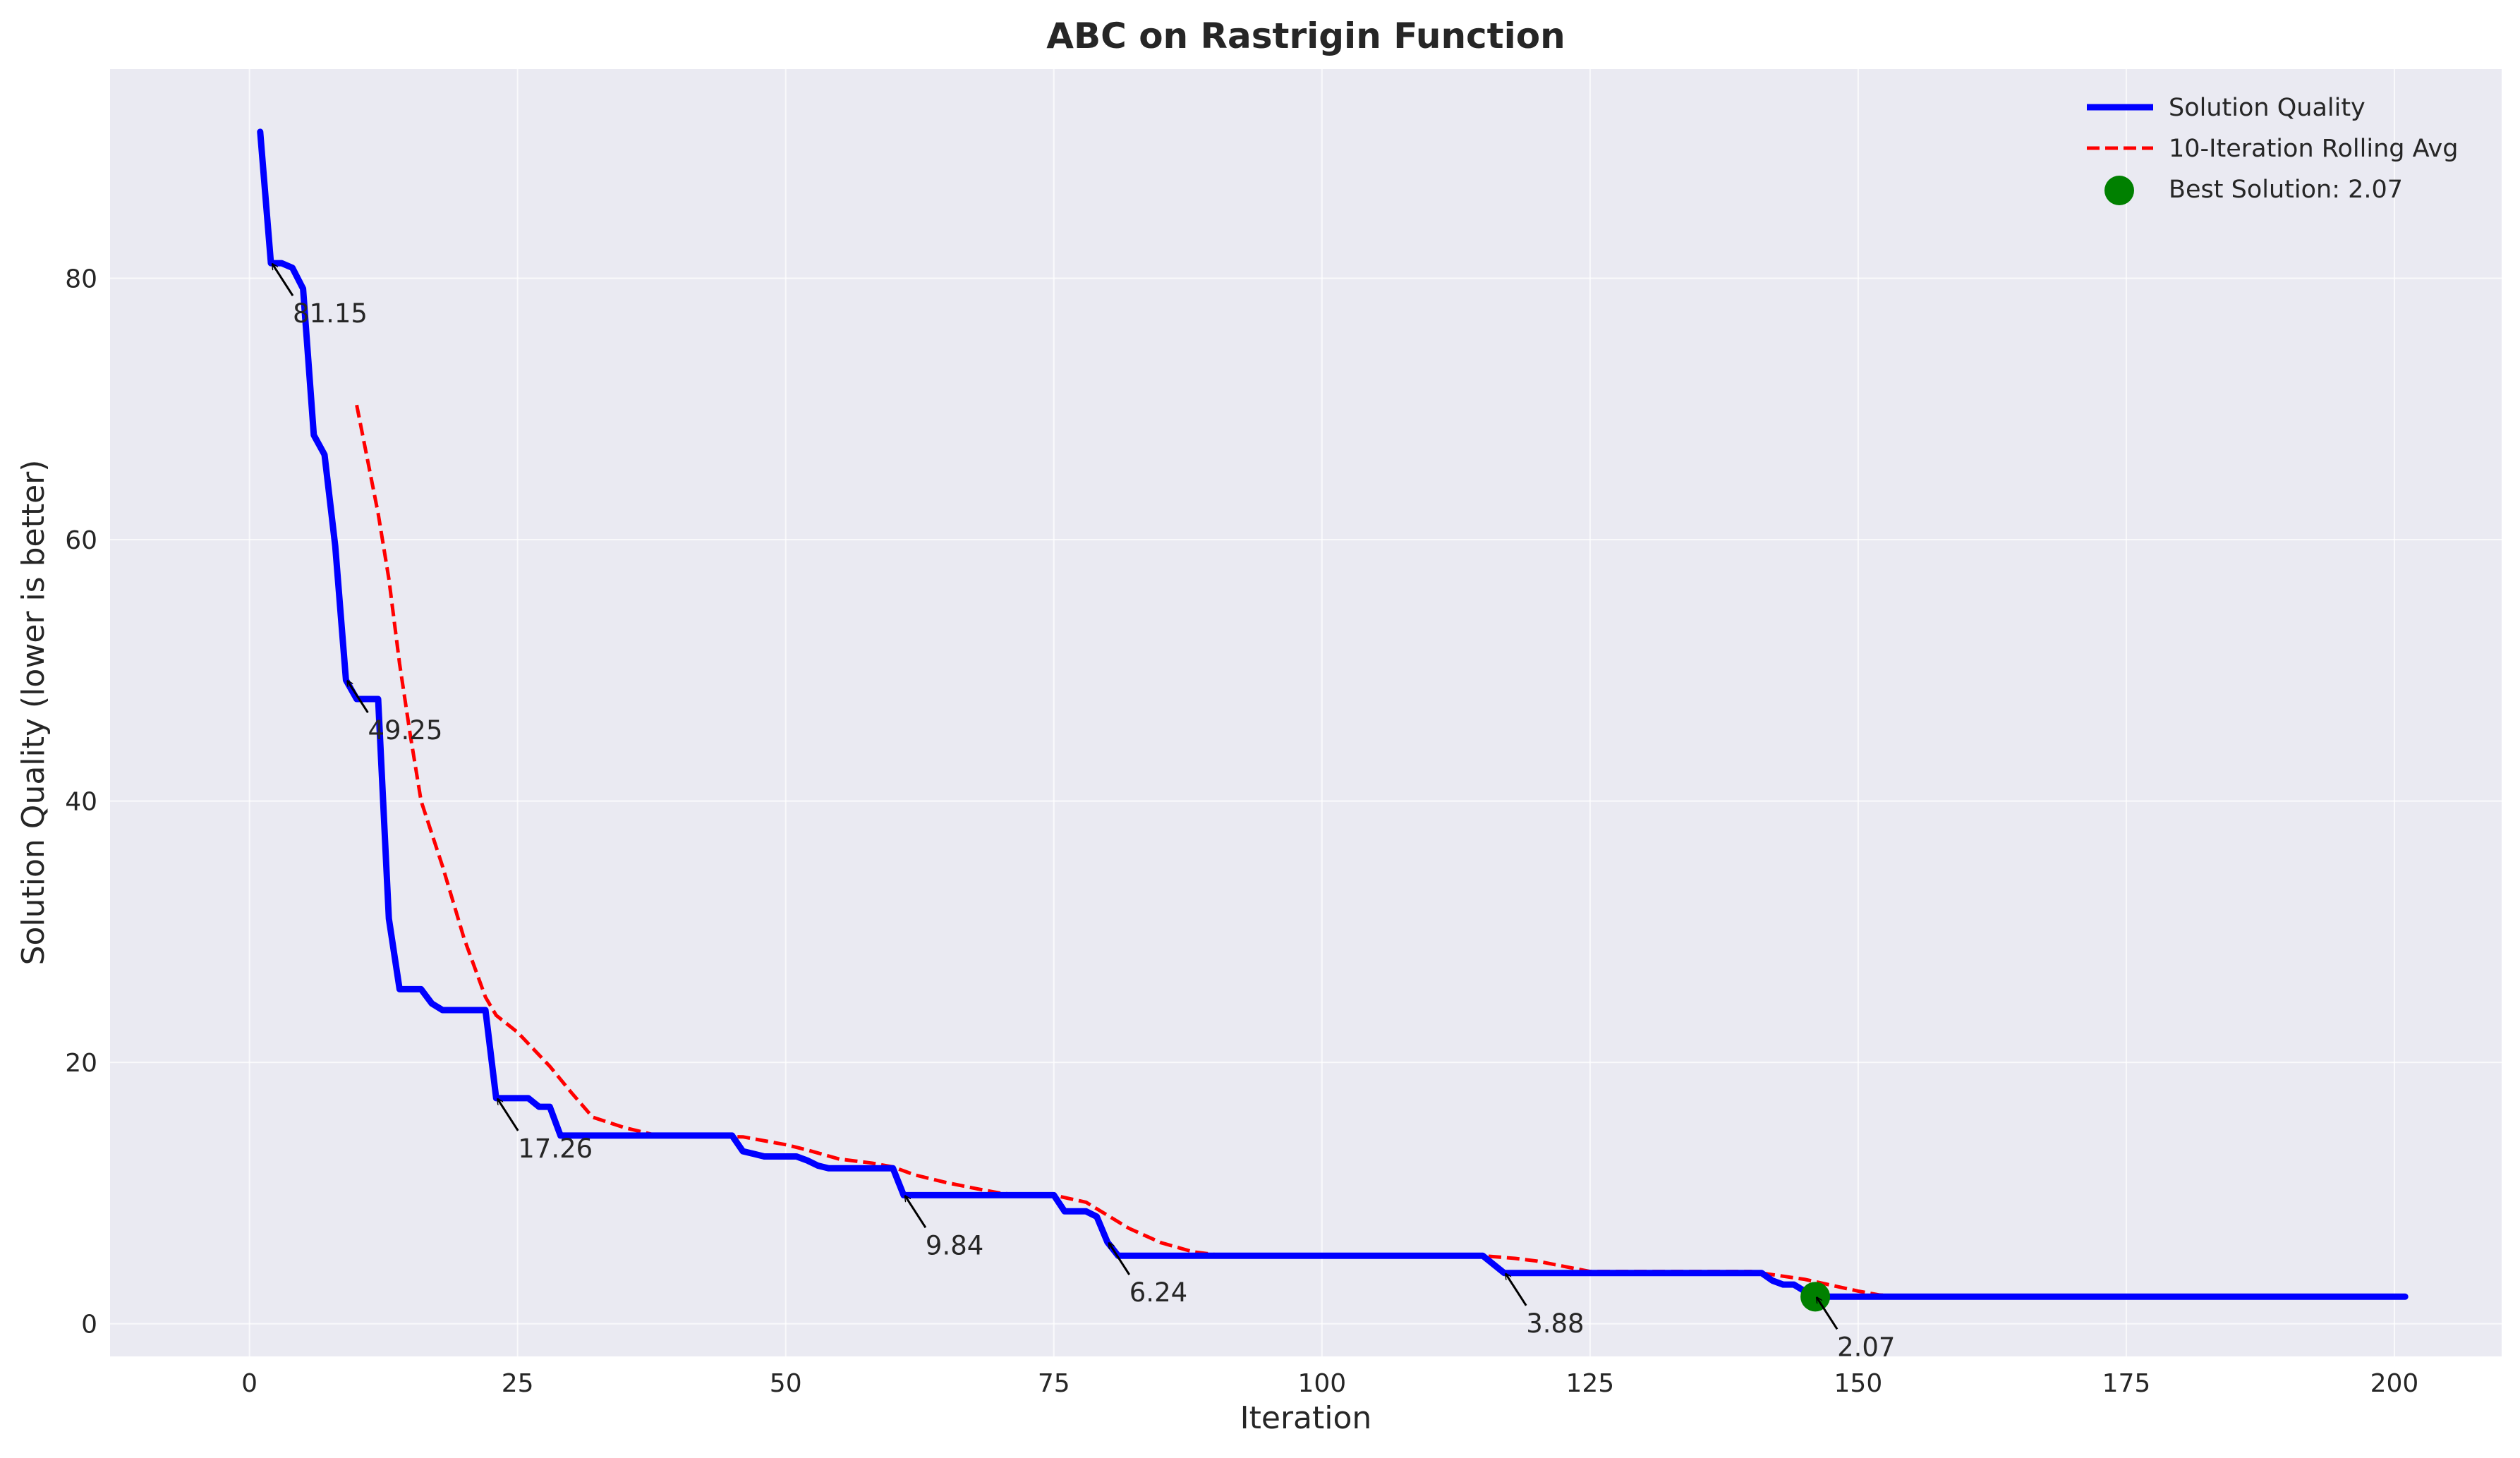 The width and height of the screenshot is (2520, 1458). Describe the element at coordinates (2286, 190) in the screenshot. I see `legend-label-best-solution: Best Solution: 2.07` at that location.